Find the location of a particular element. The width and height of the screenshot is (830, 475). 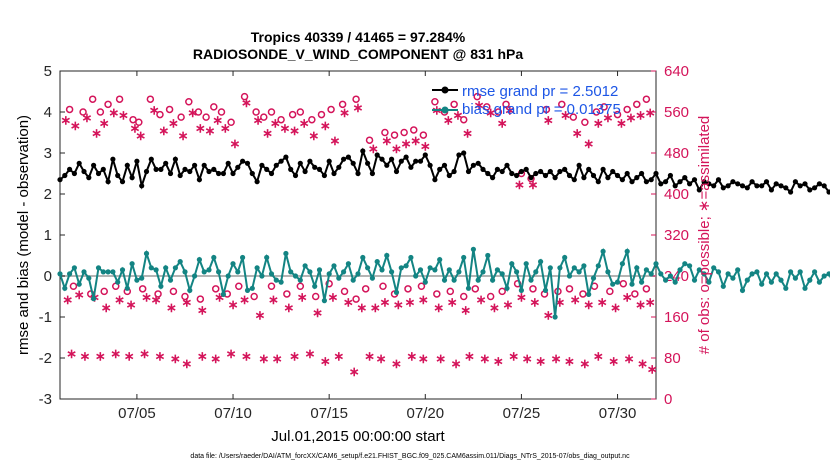

legend-bias-swatch-marker is located at coordinates (445, 110).